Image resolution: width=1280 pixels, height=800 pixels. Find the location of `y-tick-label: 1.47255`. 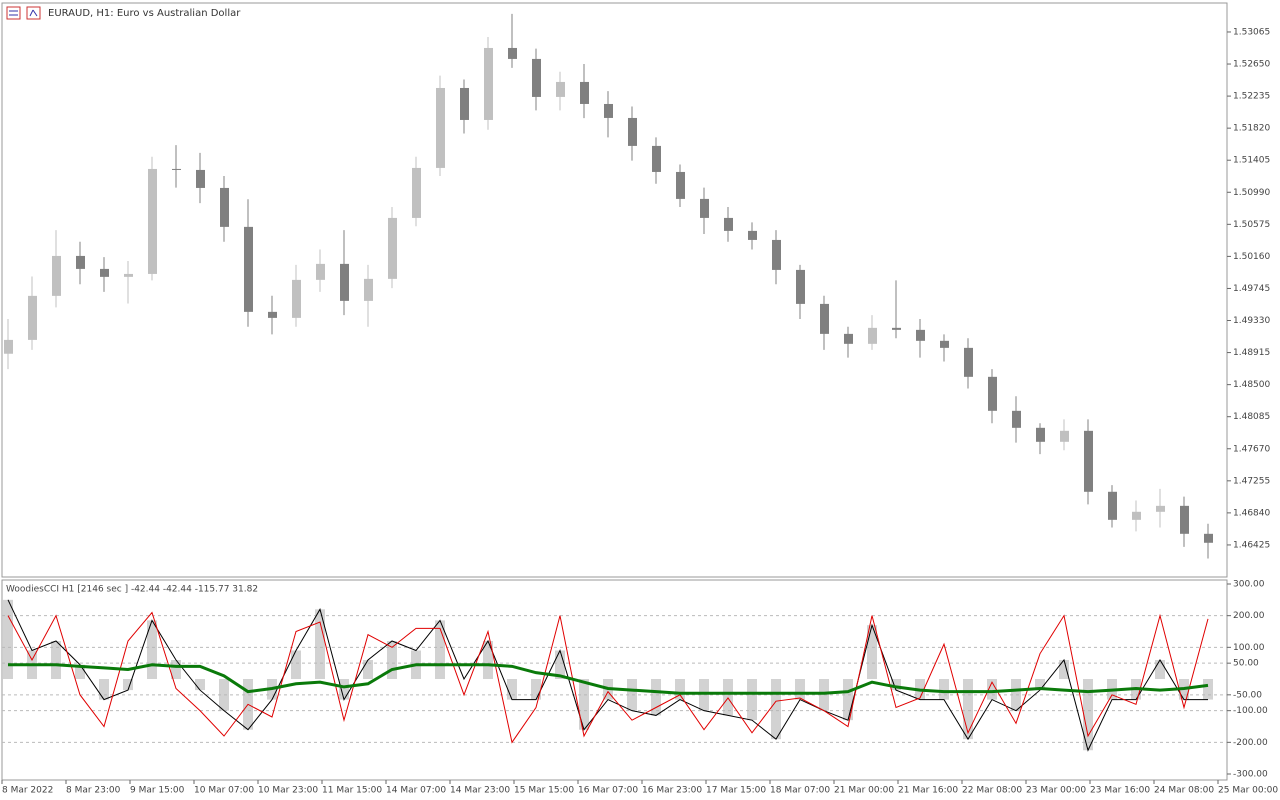

y-tick-label: 1.47255 is located at coordinates (1251, 481).